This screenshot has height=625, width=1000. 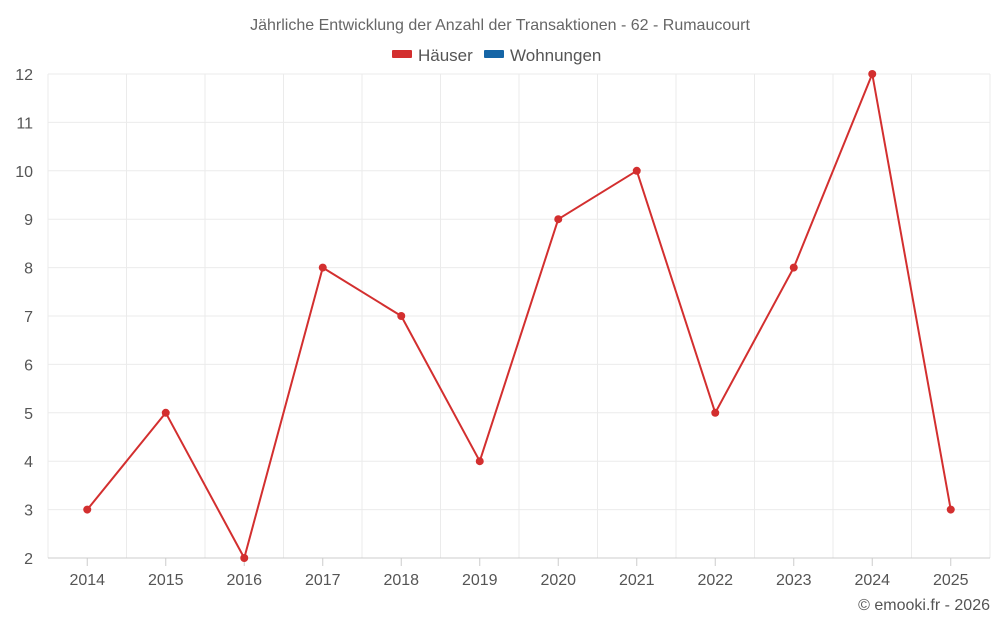 What do you see at coordinates (793, 267) in the screenshot?
I see `data-point-haeuser-2023` at bounding box center [793, 267].